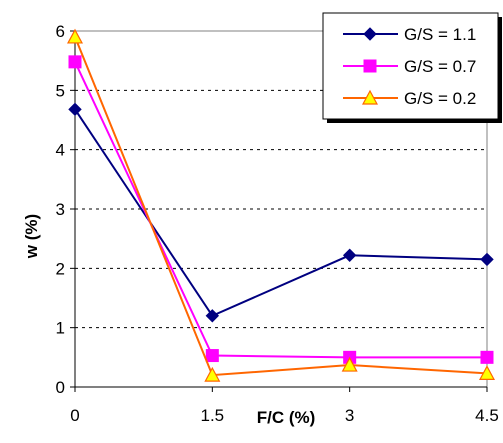 The width and height of the screenshot is (503, 443). I want to click on y-tick-label: 0, so click(60, 387).